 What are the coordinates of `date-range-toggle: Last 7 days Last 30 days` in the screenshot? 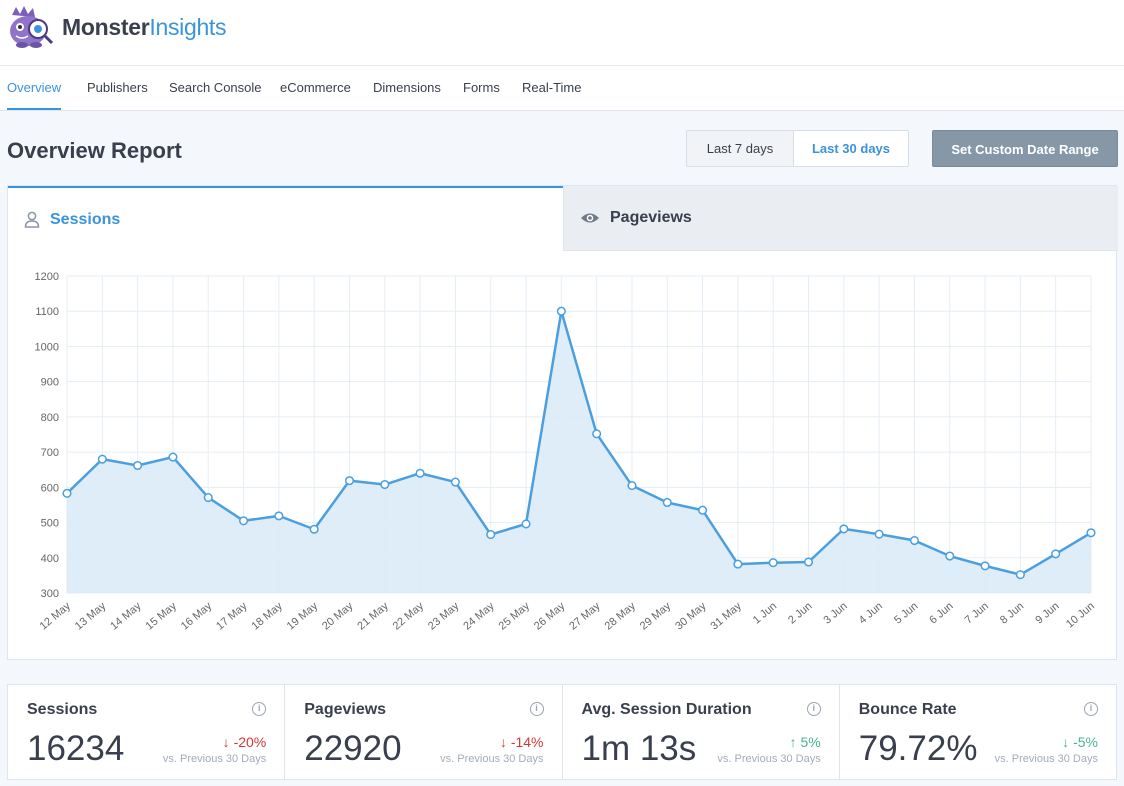 It's located at (797, 148).